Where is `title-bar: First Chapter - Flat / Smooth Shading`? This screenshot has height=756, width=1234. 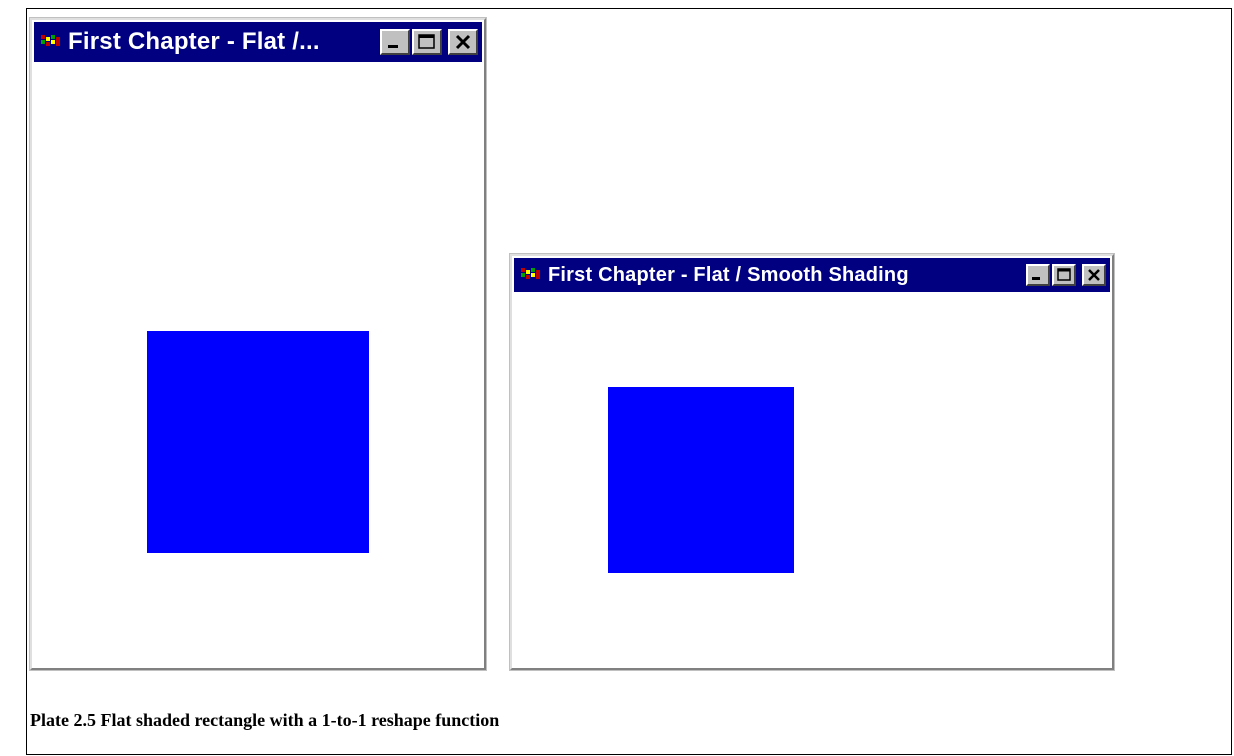
title-bar: First Chapter - Flat / Smooth Shading is located at coordinates (812, 275).